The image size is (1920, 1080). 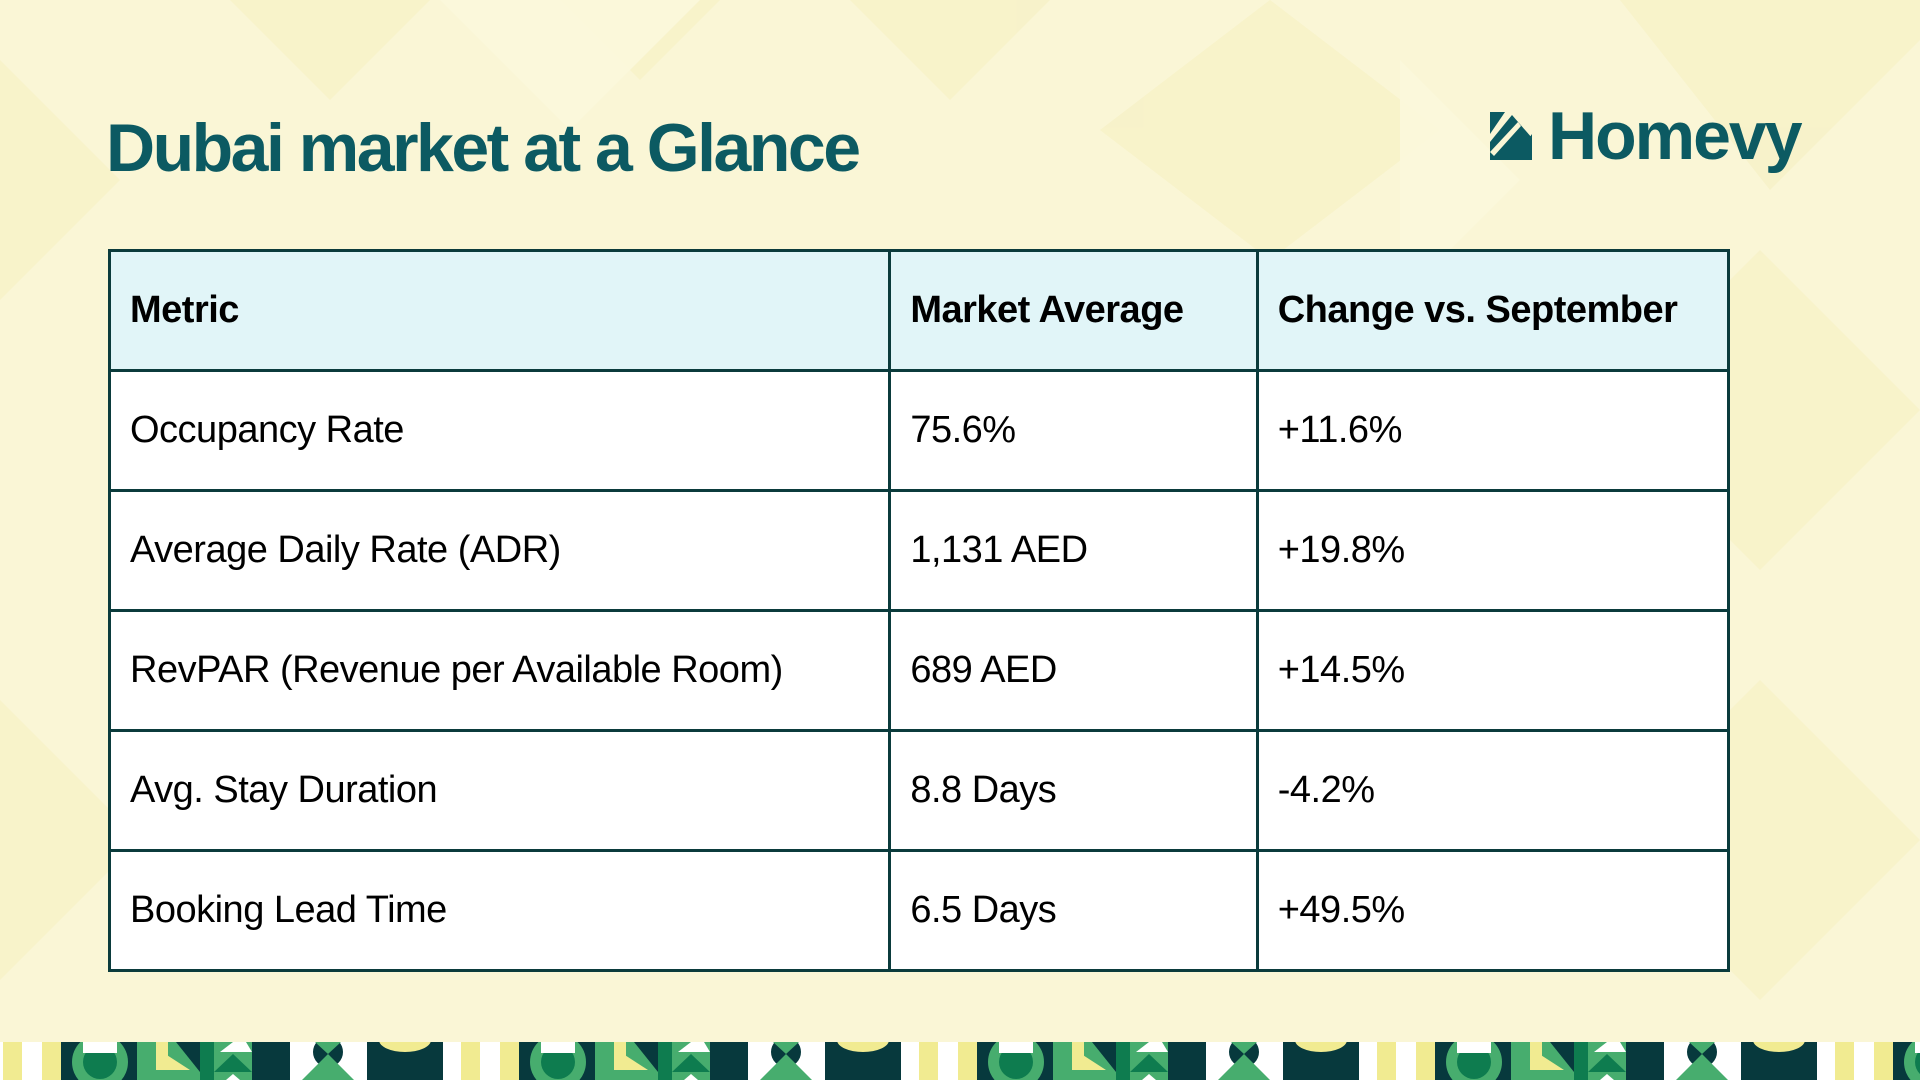 What do you see at coordinates (960, 1061) in the screenshot?
I see `decorative-geometric-footer-strip` at bounding box center [960, 1061].